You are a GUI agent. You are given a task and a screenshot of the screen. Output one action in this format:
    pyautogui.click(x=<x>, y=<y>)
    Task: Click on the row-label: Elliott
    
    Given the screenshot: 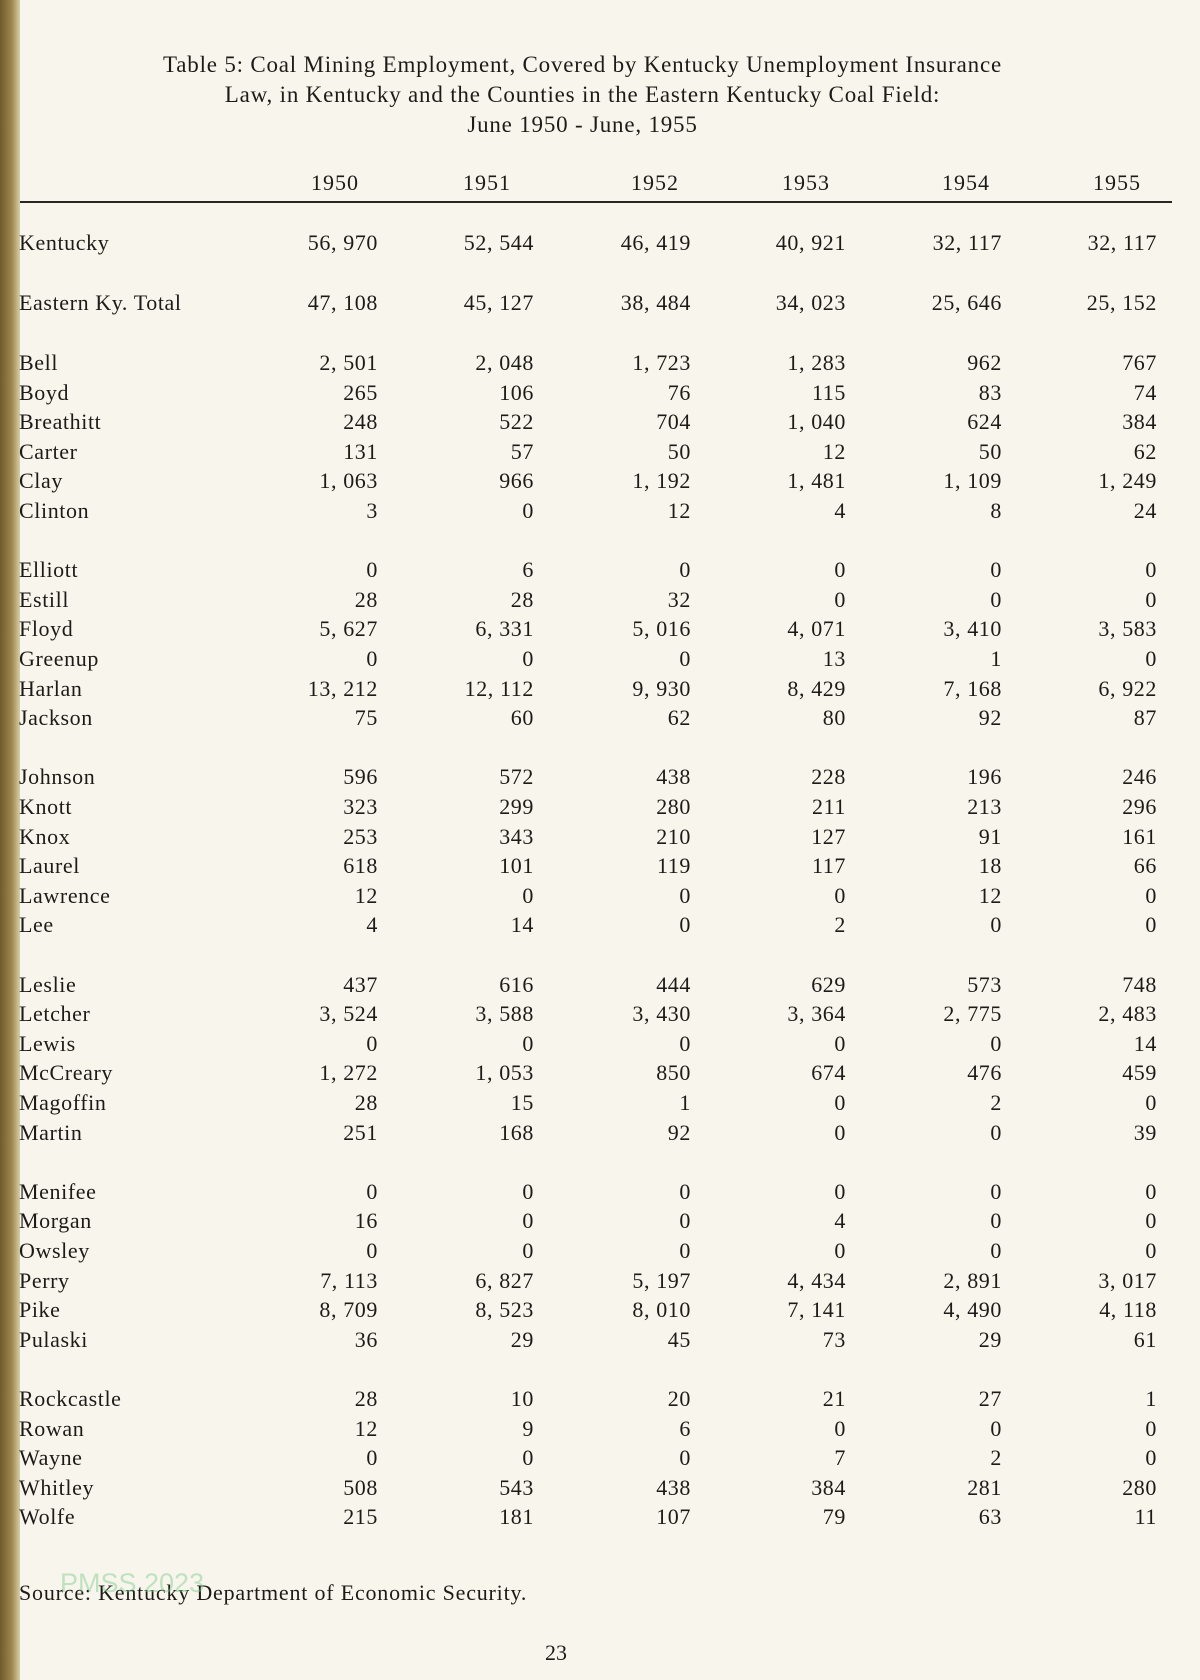 What is the action you would take?
    pyautogui.click(x=49, y=570)
    